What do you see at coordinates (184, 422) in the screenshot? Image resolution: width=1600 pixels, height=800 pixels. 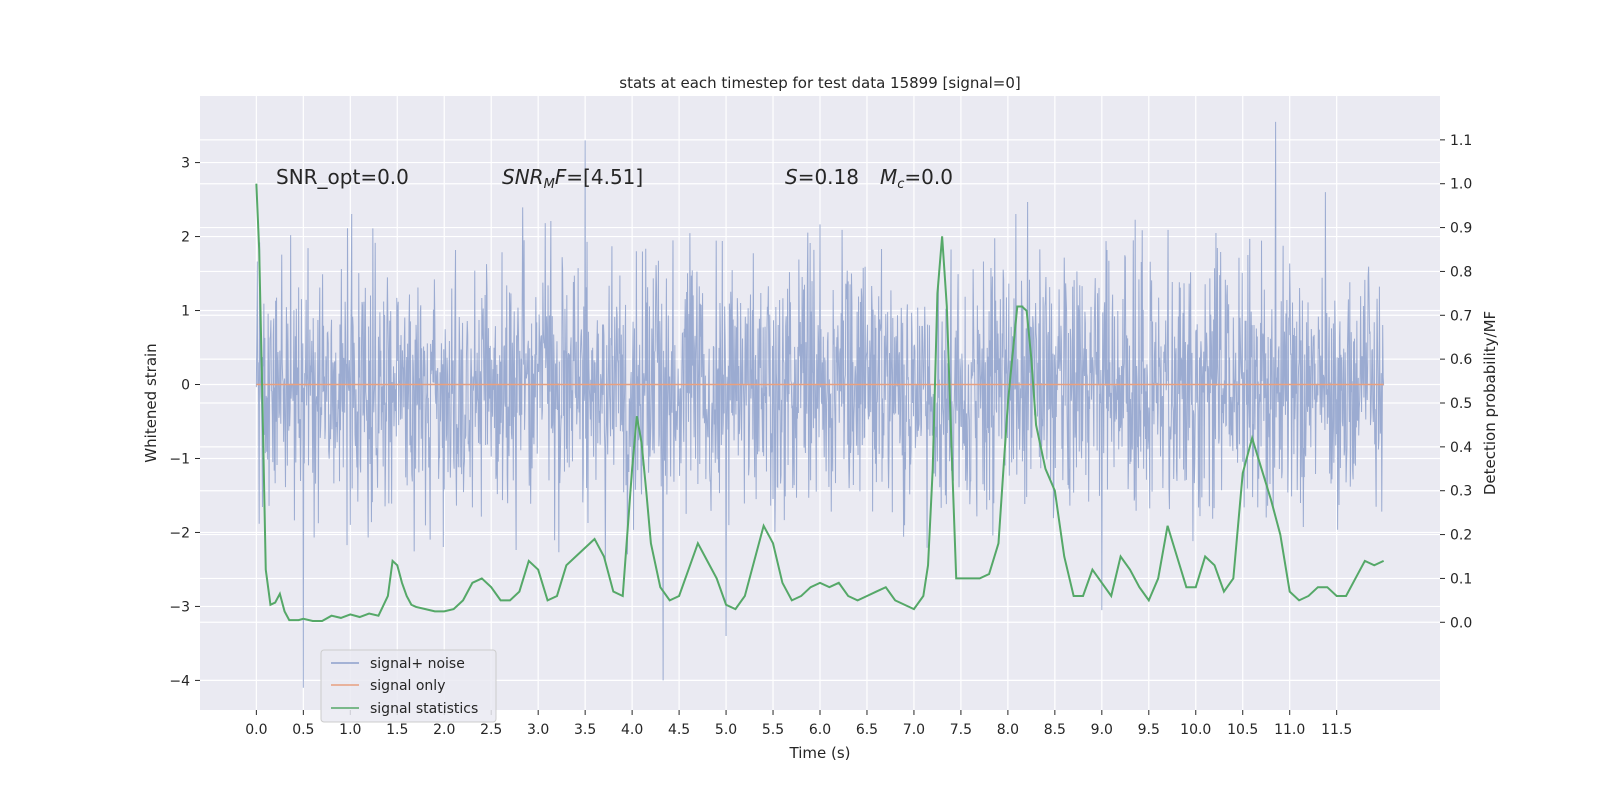 I see `y-left-axis-ticks: 3 2 1 0 −1 −2 −3 −4` at bounding box center [184, 422].